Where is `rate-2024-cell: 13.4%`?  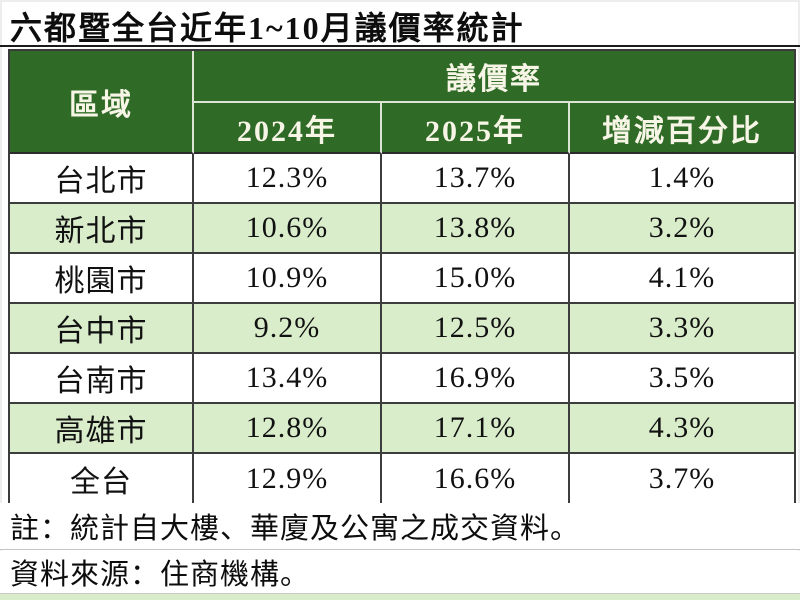 rate-2024-cell: 13.4% is located at coordinates (288, 379).